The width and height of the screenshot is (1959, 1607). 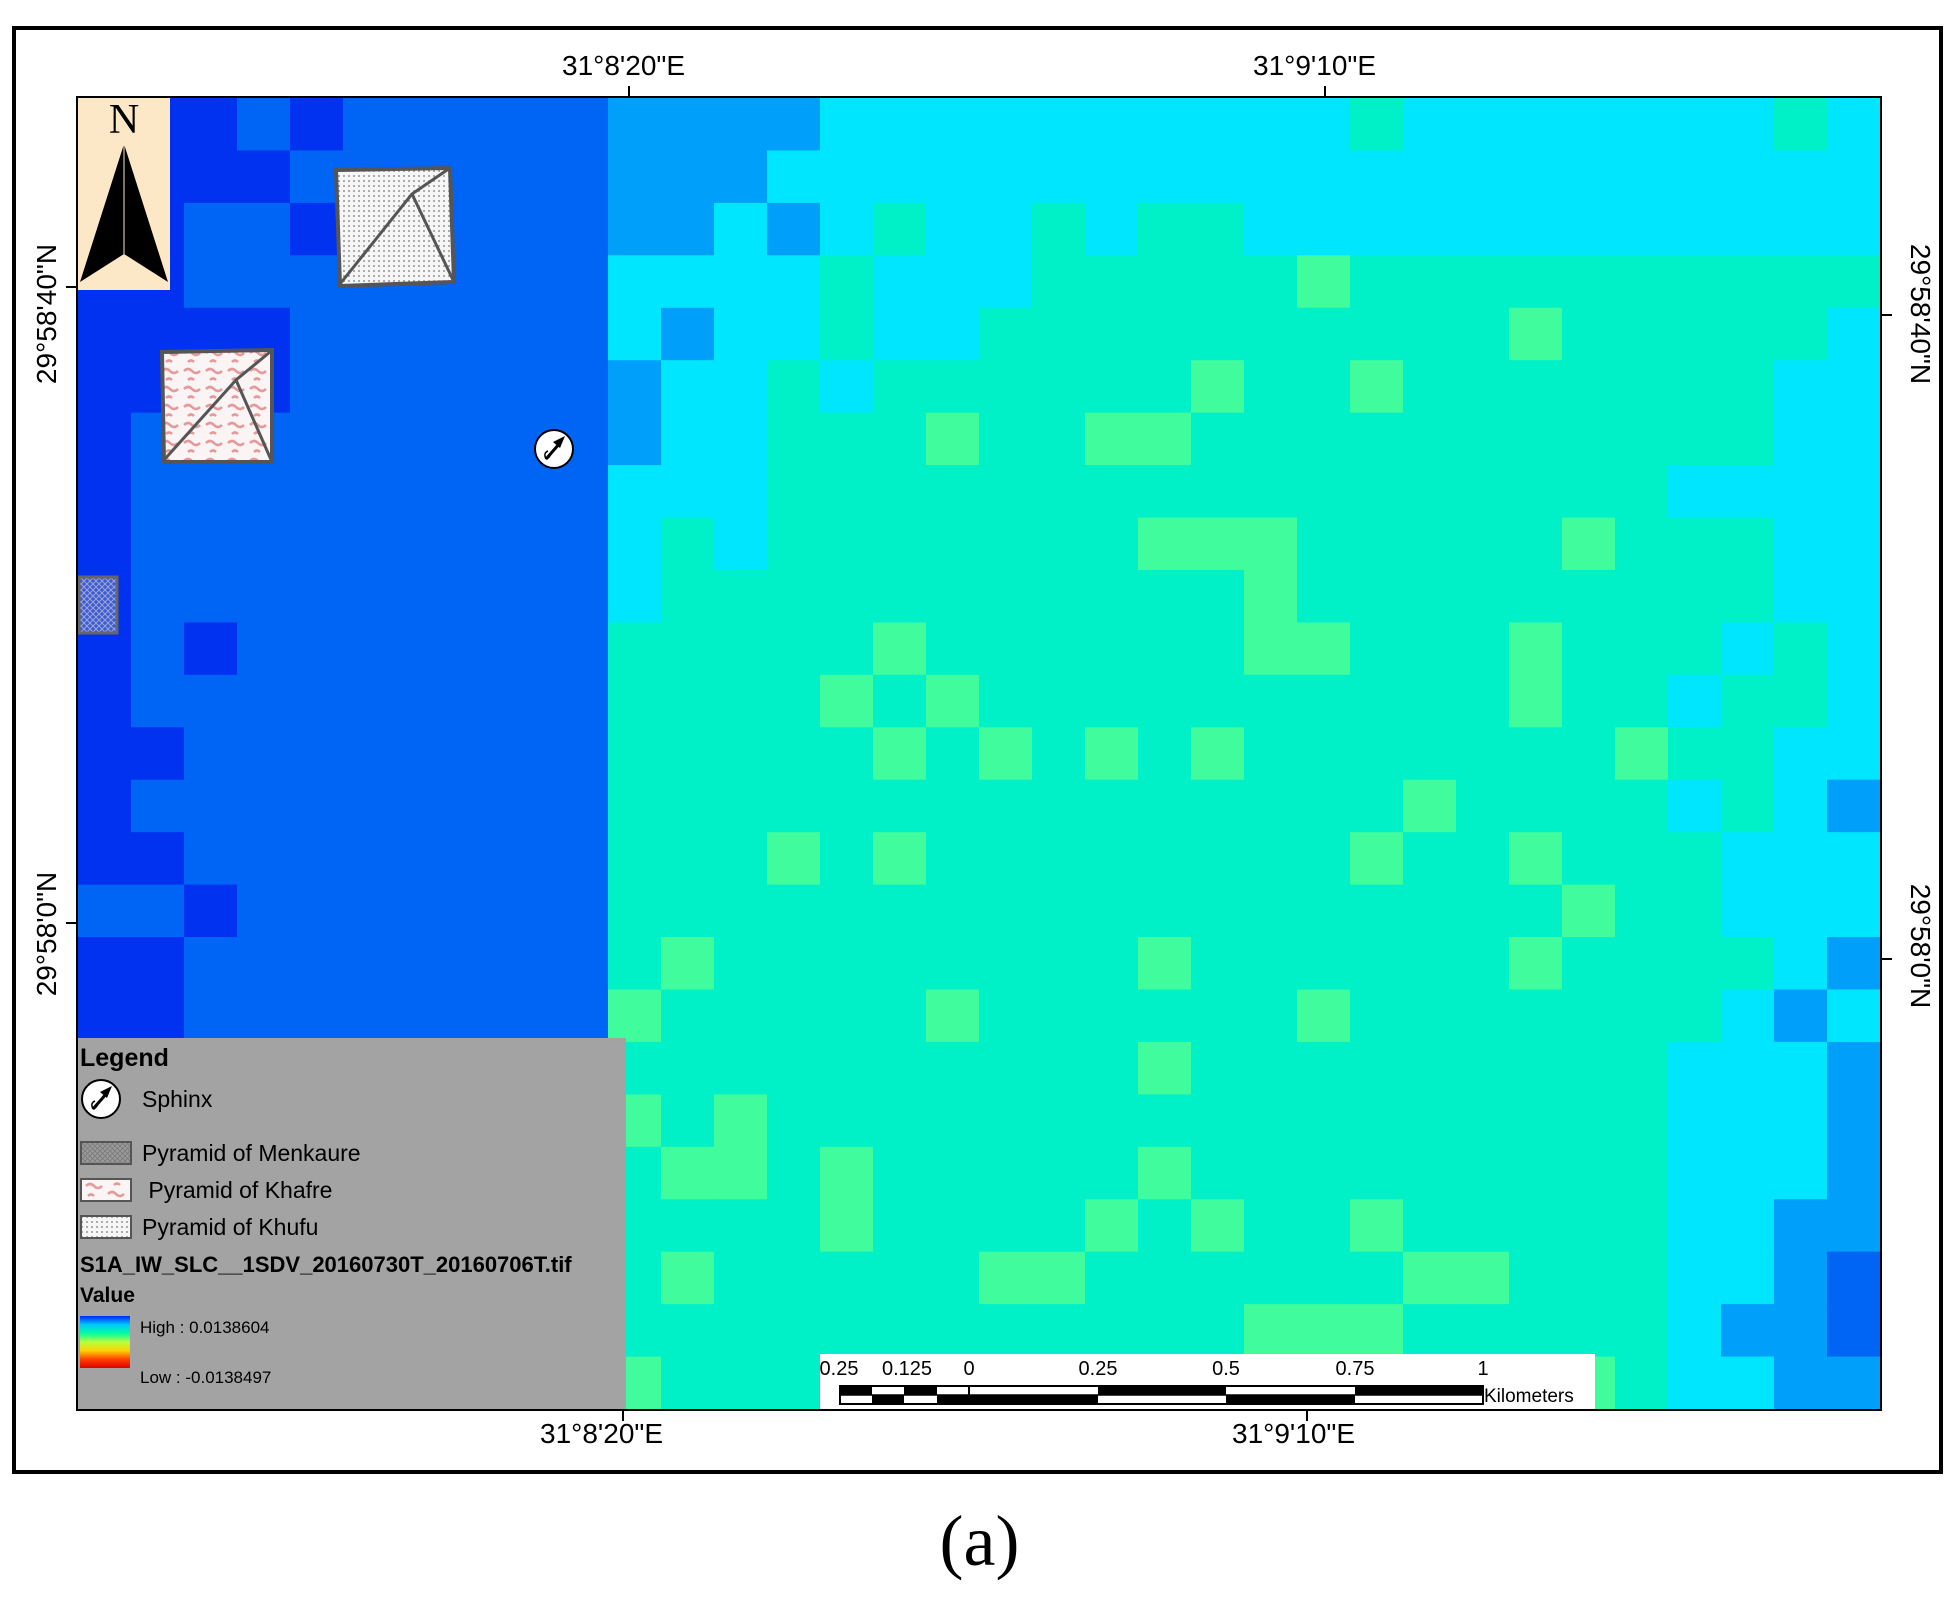 What do you see at coordinates (554, 449) in the screenshot?
I see `sphinx-icon` at bounding box center [554, 449].